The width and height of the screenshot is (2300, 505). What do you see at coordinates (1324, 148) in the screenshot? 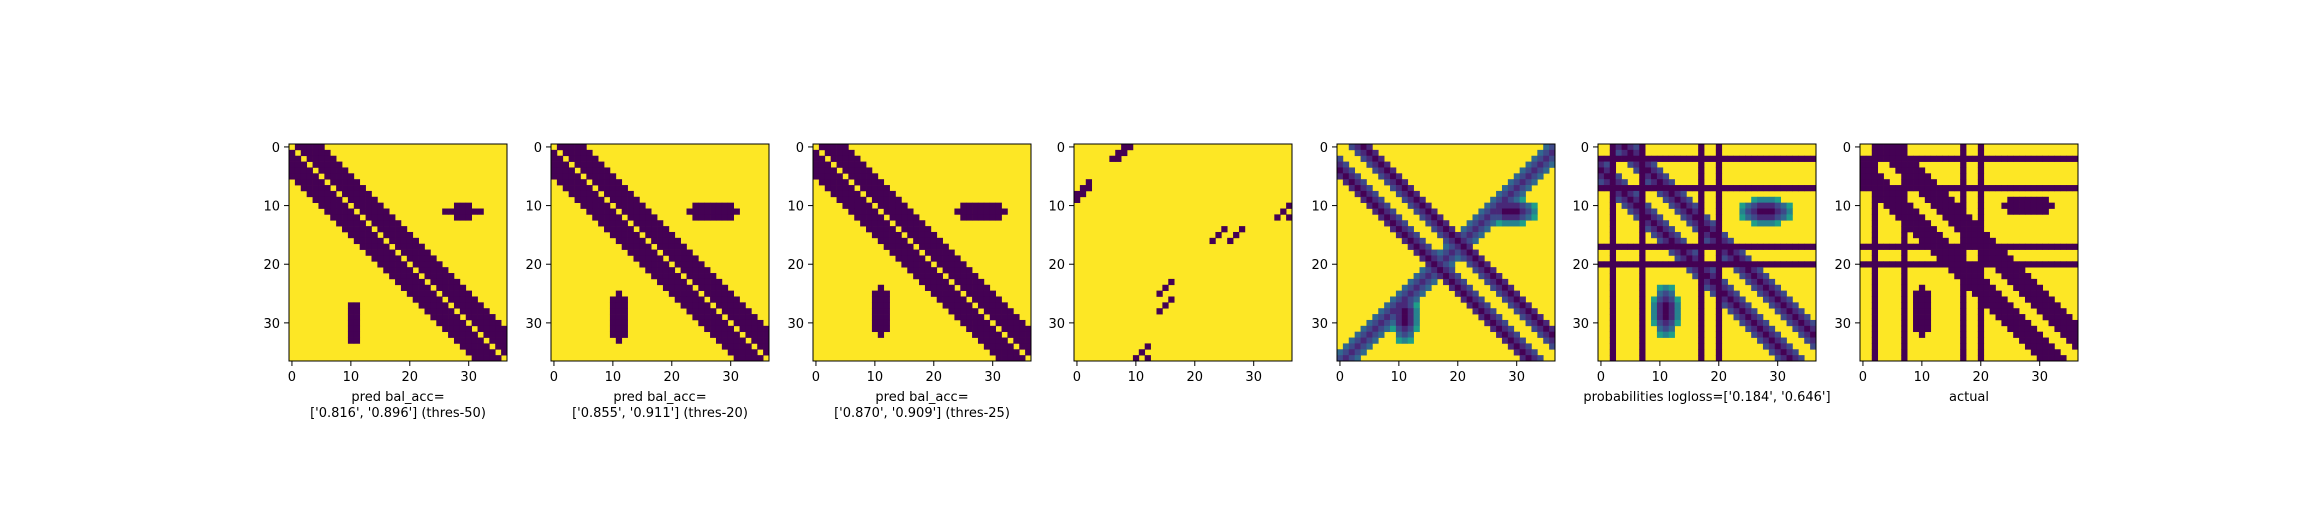
I see `y-tick-label: 0` at bounding box center [1324, 148].